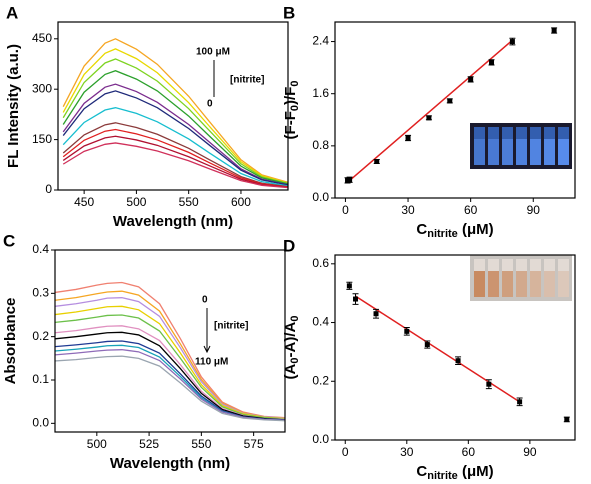 The height and width of the screenshot is (484, 591). Describe the element at coordinates (213, 52) in the screenshot. I see `annotation: 100 μM` at that location.